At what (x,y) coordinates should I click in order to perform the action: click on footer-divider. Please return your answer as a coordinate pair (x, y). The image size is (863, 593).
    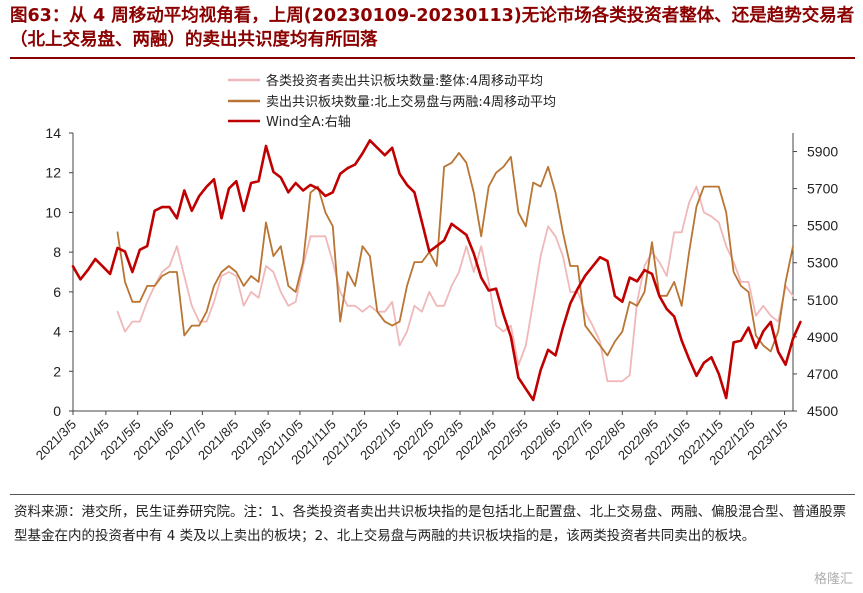
    Looking at the image, I should click on (432, 494).